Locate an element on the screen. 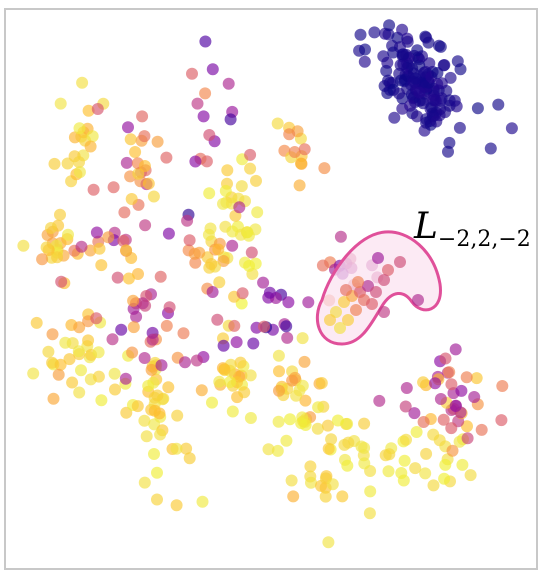 The image size is (548, 578). annotation-main: L is located at coordinates (425, 226).